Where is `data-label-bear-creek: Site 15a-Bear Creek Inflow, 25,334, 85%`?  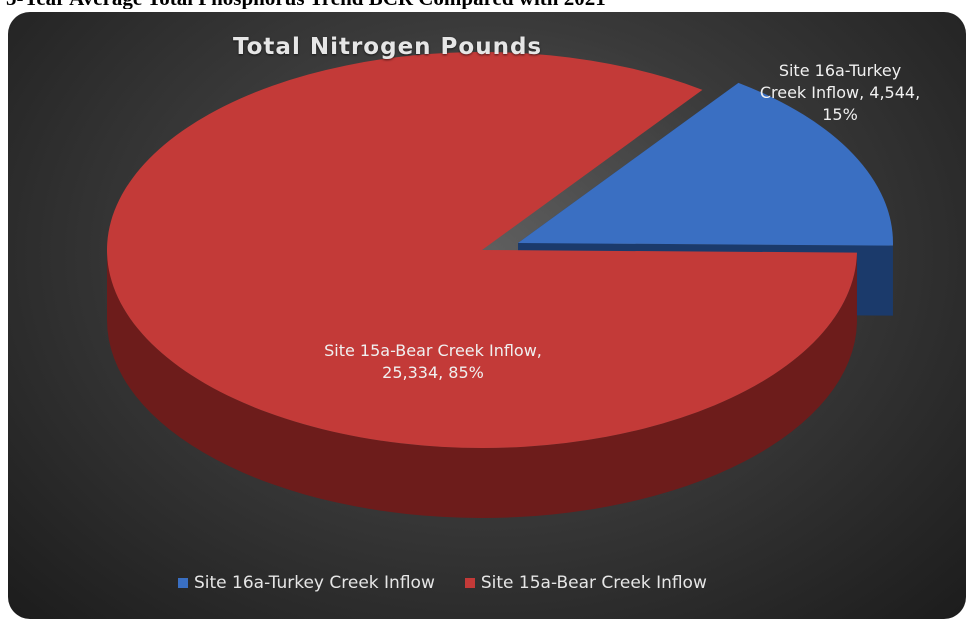
data-label-bear-creek: Site 15a-Bear Creek Inflow, 25,334, 85% is located at coordinates (433, 362).